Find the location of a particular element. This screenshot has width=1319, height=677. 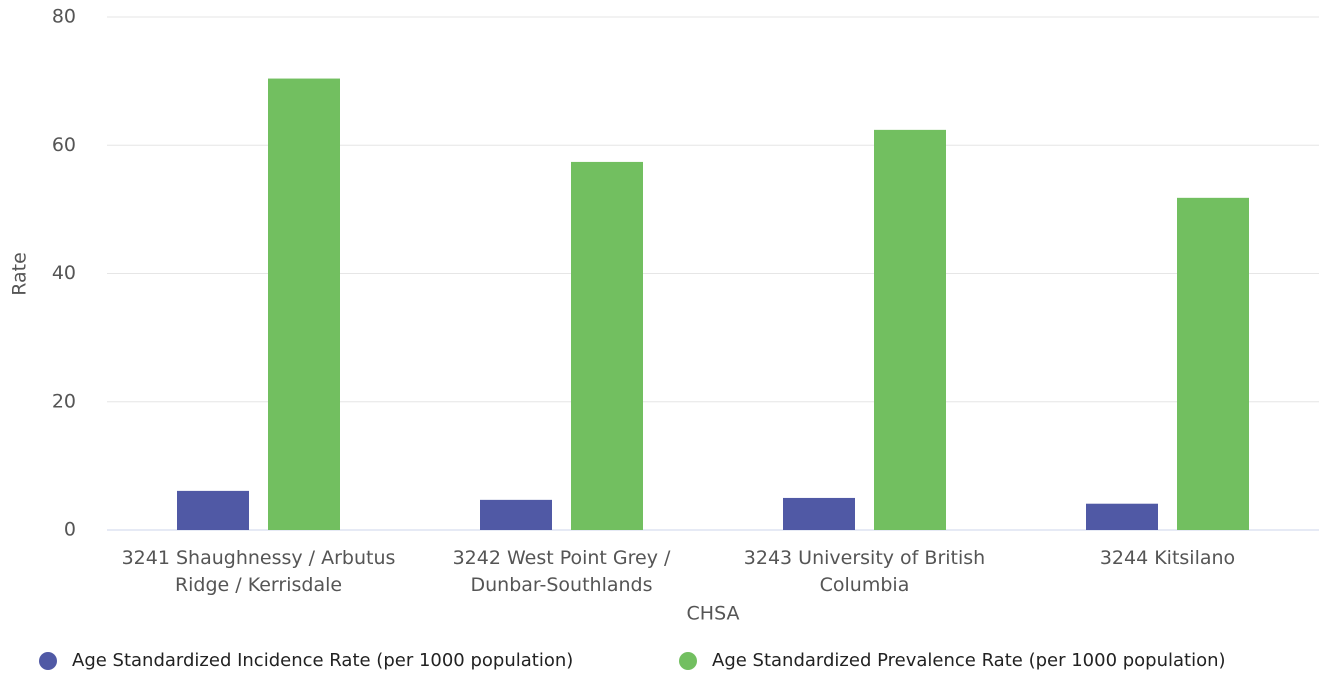

x-tick-label-line: 3243 University of British is located at coordinates (864, 558).